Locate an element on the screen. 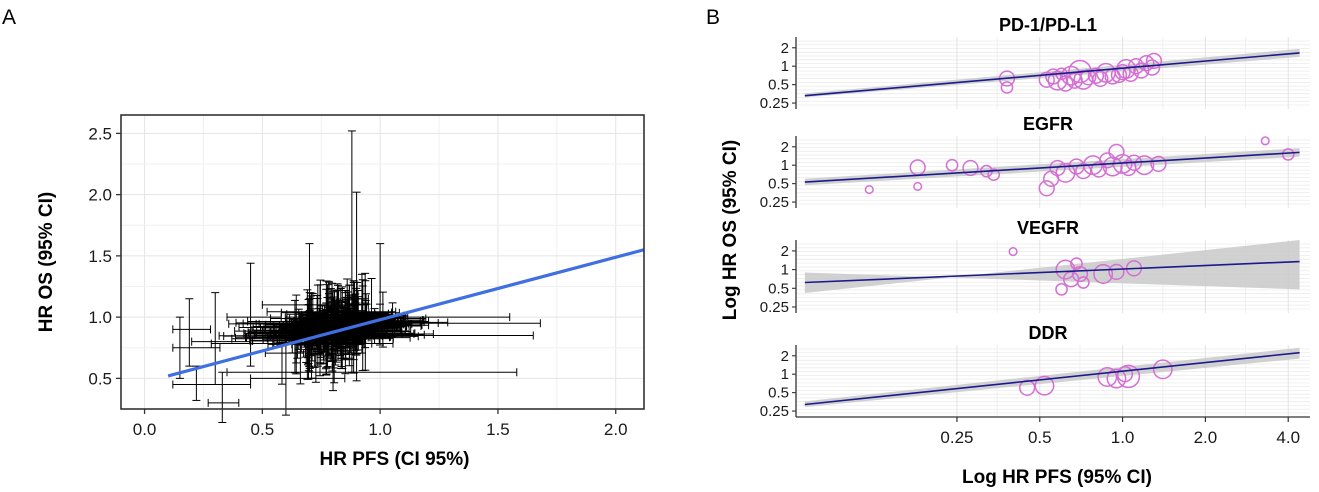 This screenshot has height=492, width=1319. facet-title: DDR is located at coordinates (1048, 333).